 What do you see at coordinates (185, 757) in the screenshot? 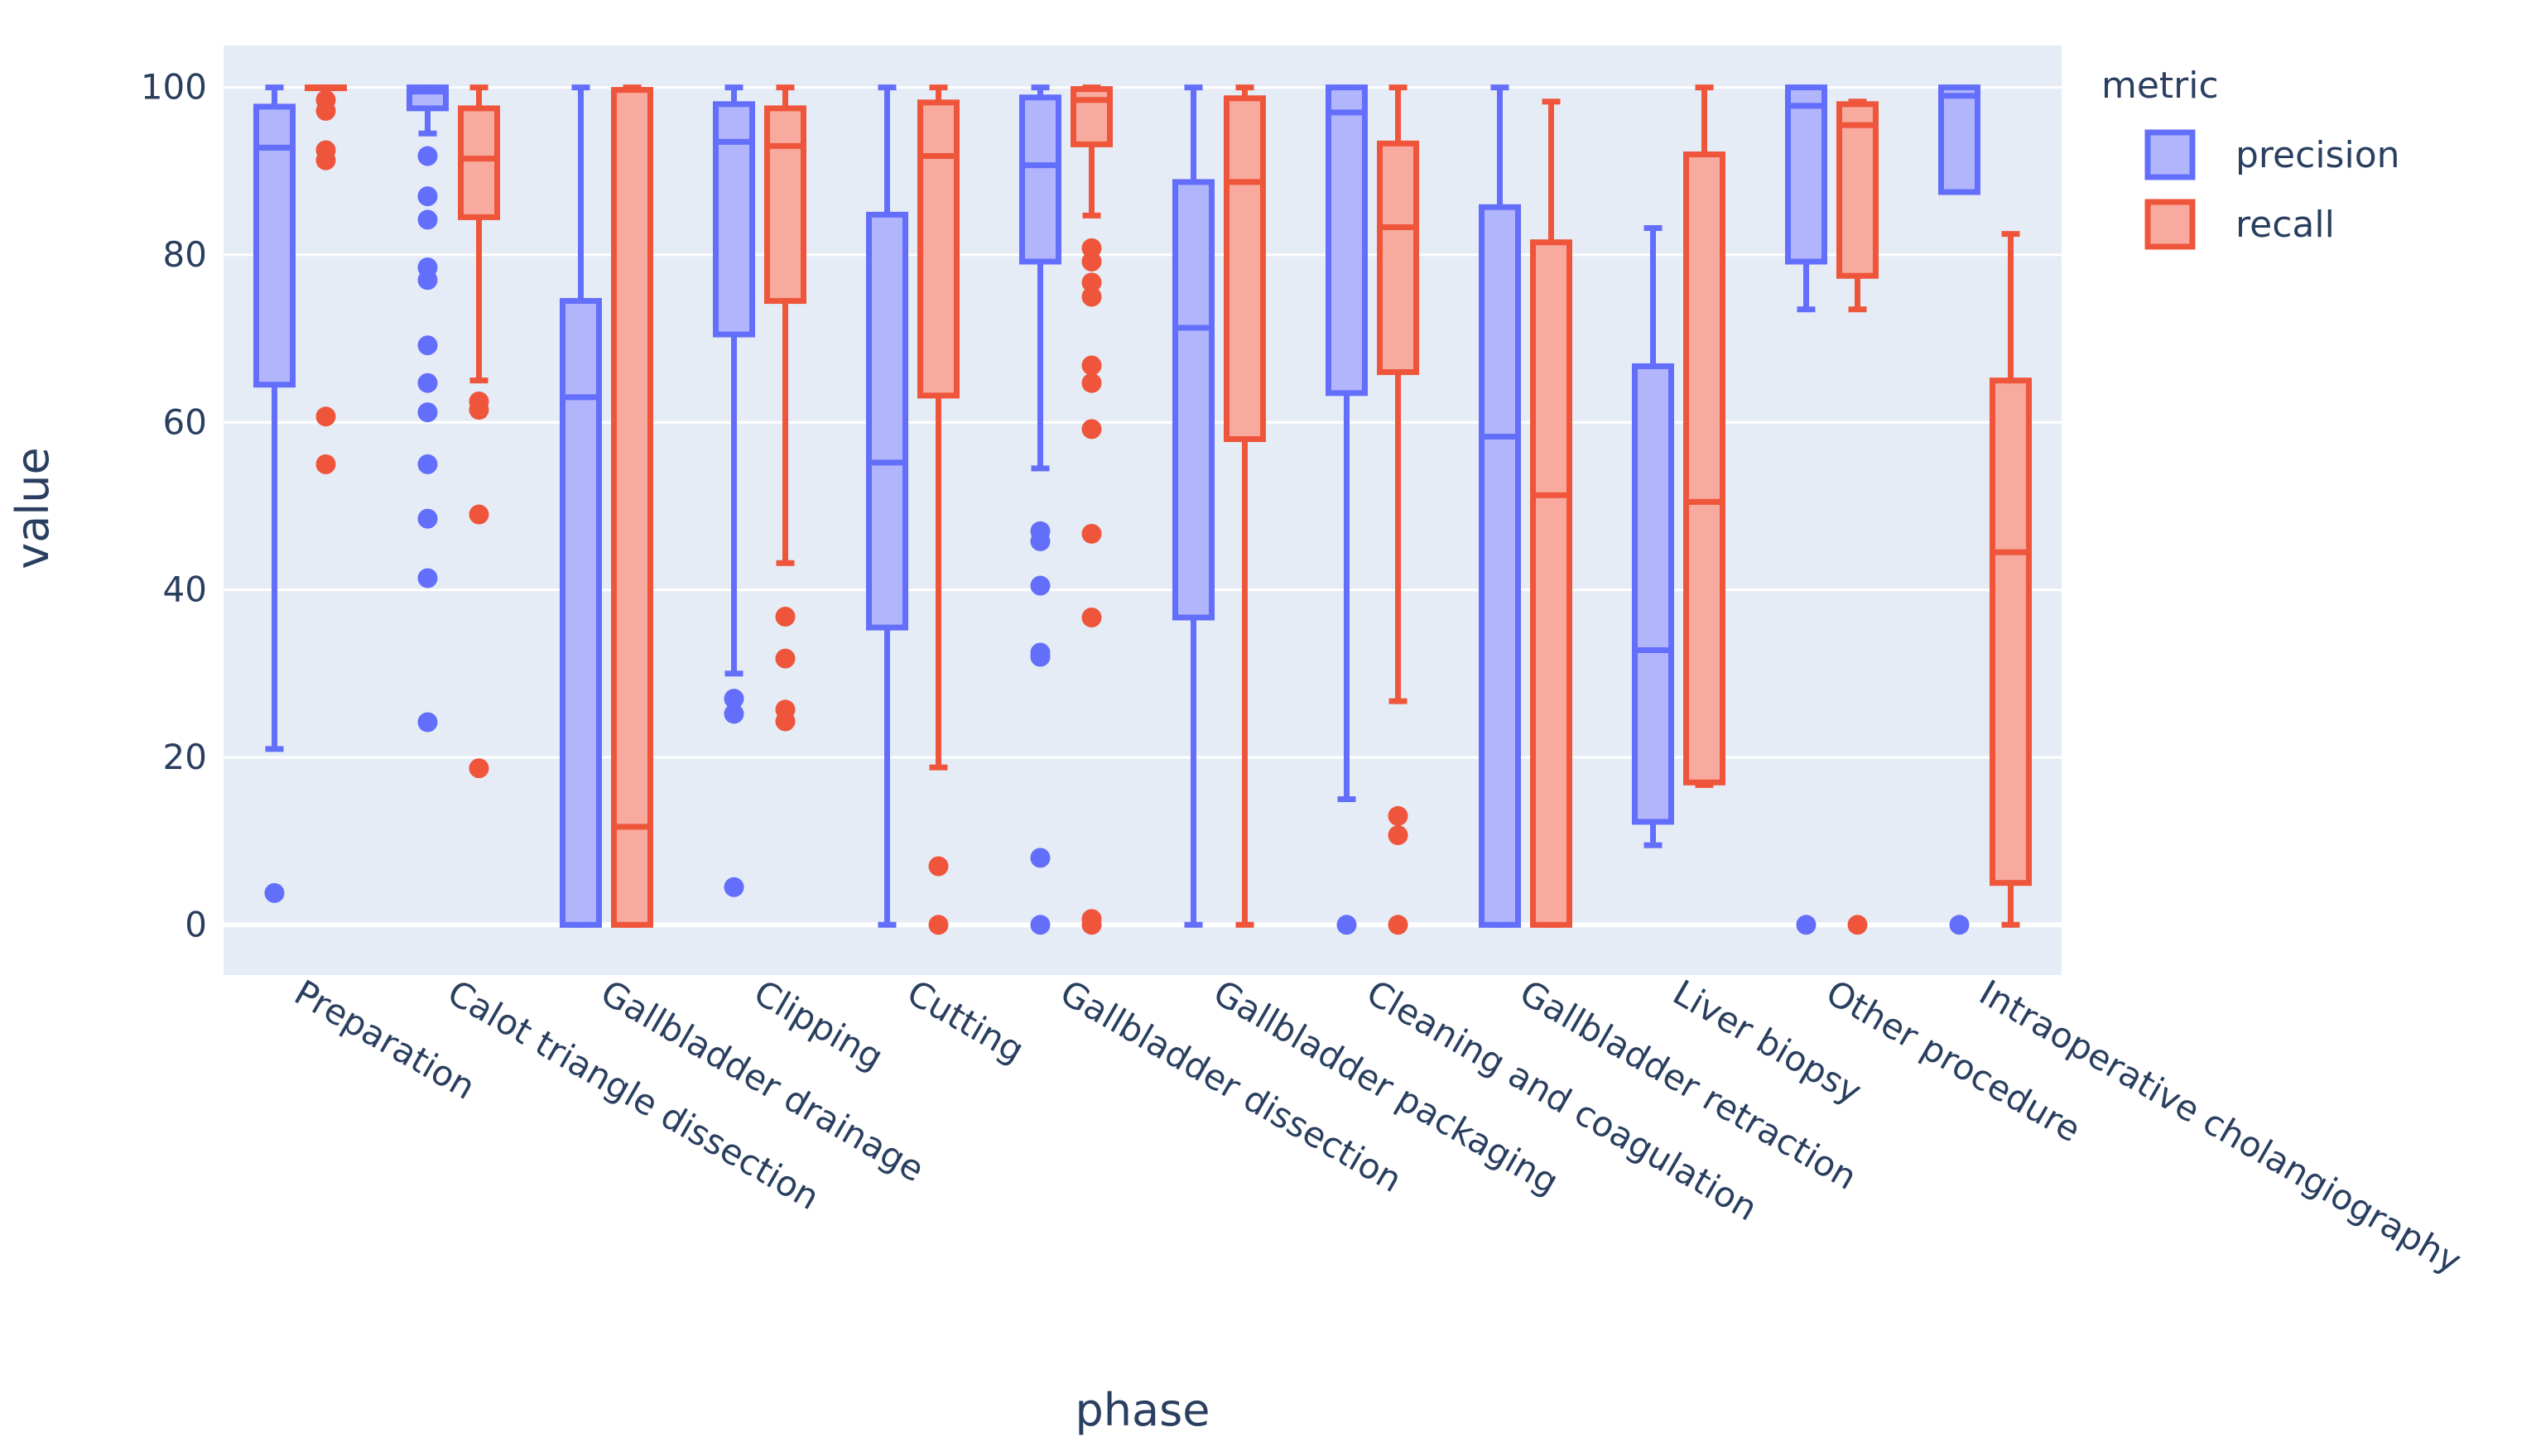
I see `y-tick-label: 20` at bounding box center [185, 757].